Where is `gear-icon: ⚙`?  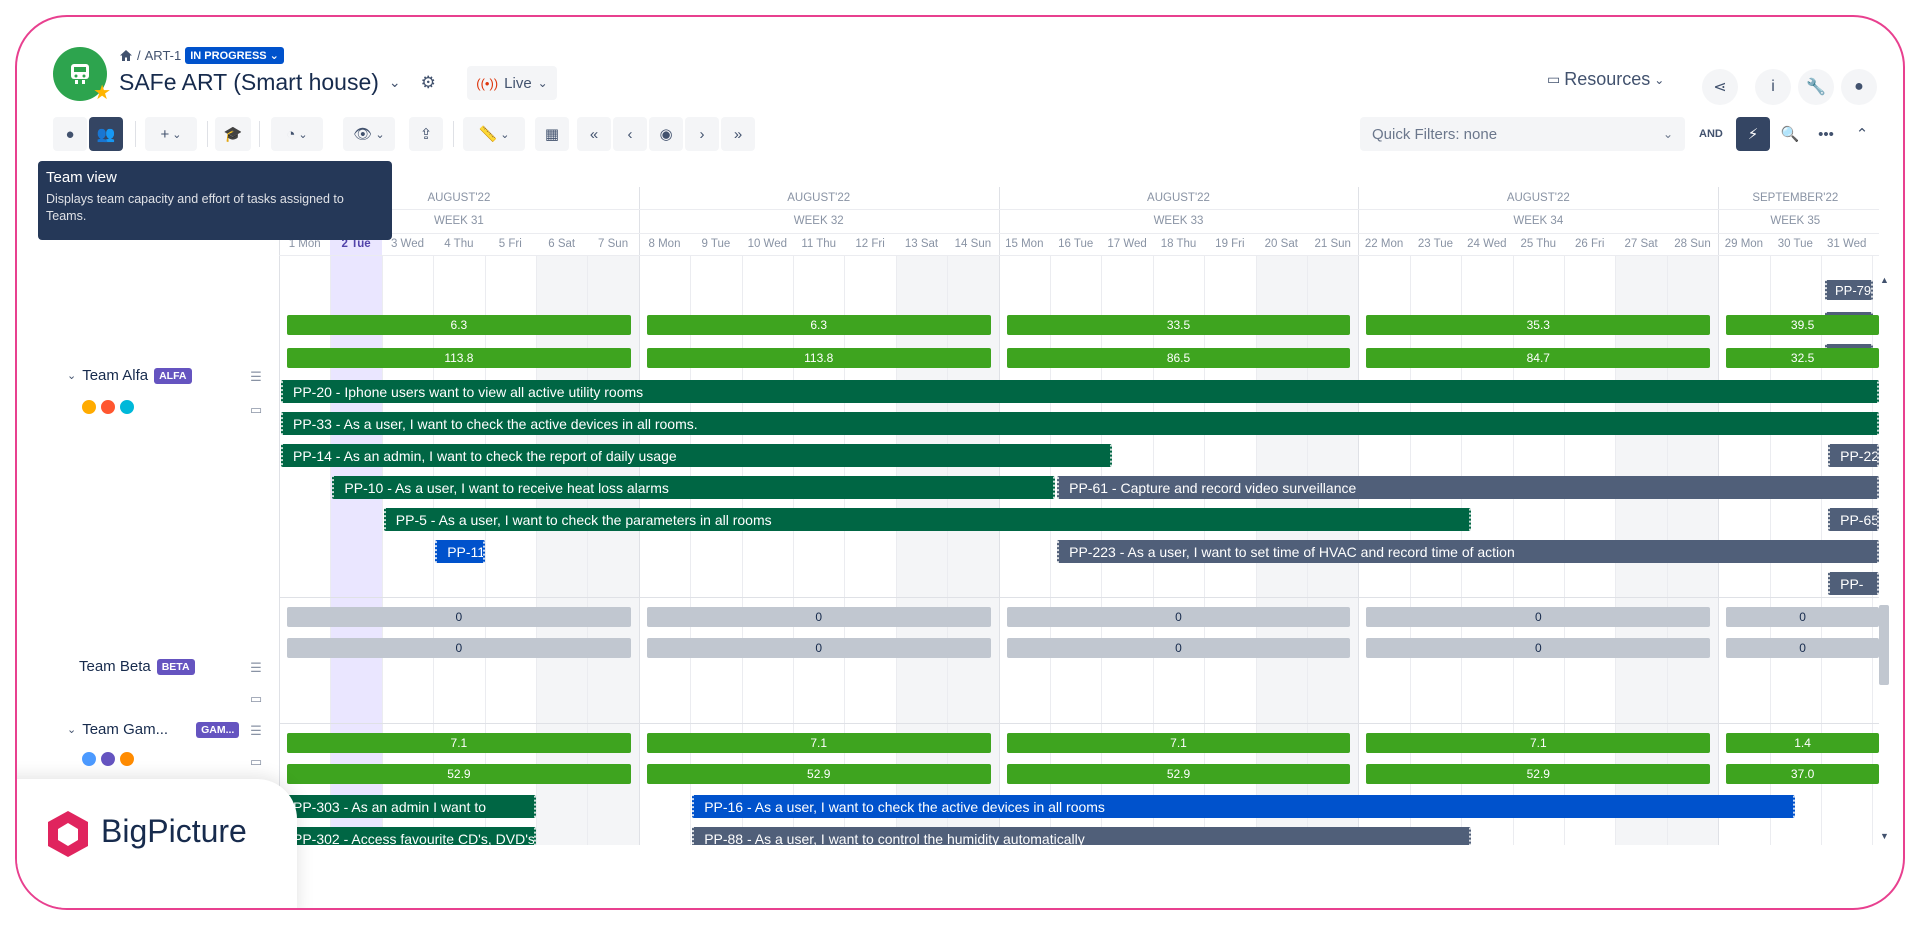 gear-icon: ⚙ is located at coordinates (428, 82).